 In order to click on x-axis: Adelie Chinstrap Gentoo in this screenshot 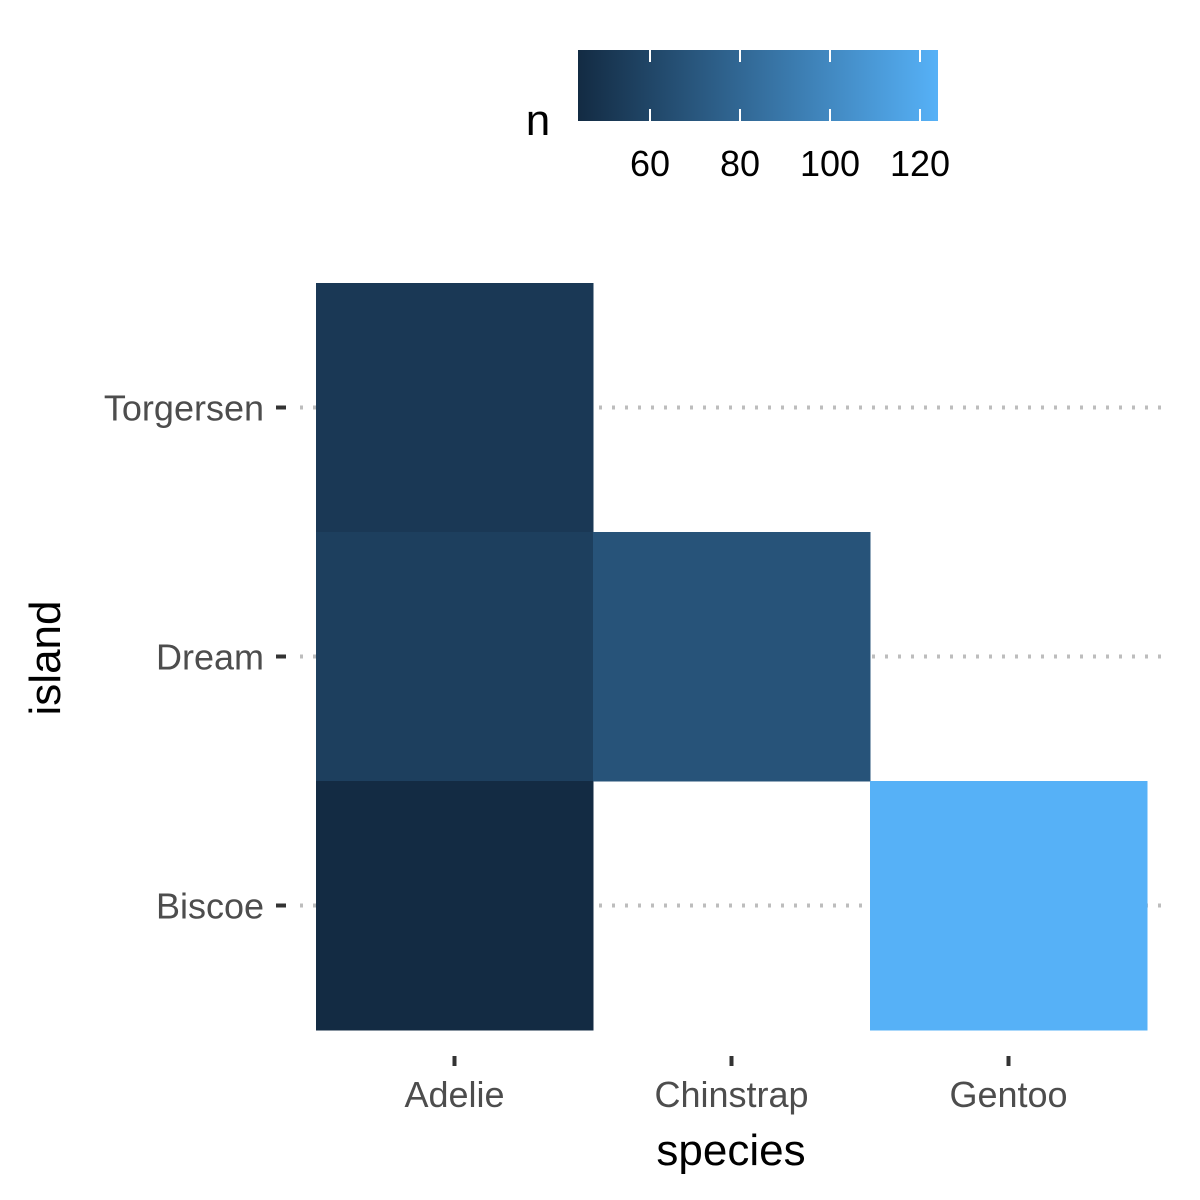, I will do `click(736, 1085)`.